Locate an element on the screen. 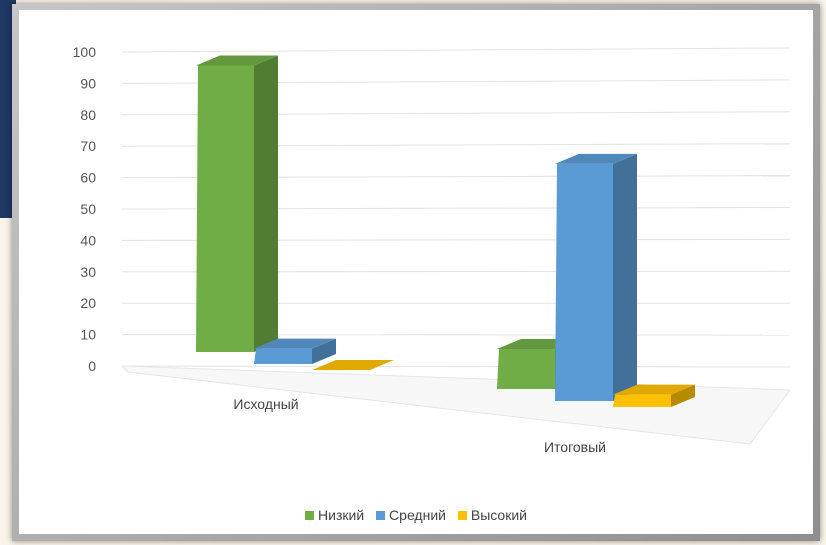 This screenshot has width=826, height=545. y-tick-label: 100 is located at coordinates (85, 52).